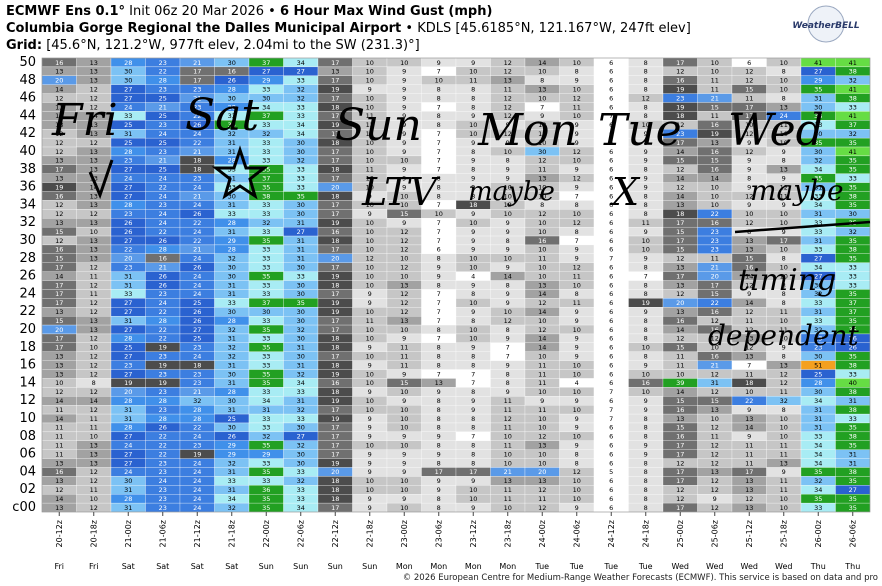 The height and width of the screenshot is (586, 882). What do you see at coordinates (680, 428) in the screenshot?
I see `cell-value: 15` at bounding box center [680, 428].